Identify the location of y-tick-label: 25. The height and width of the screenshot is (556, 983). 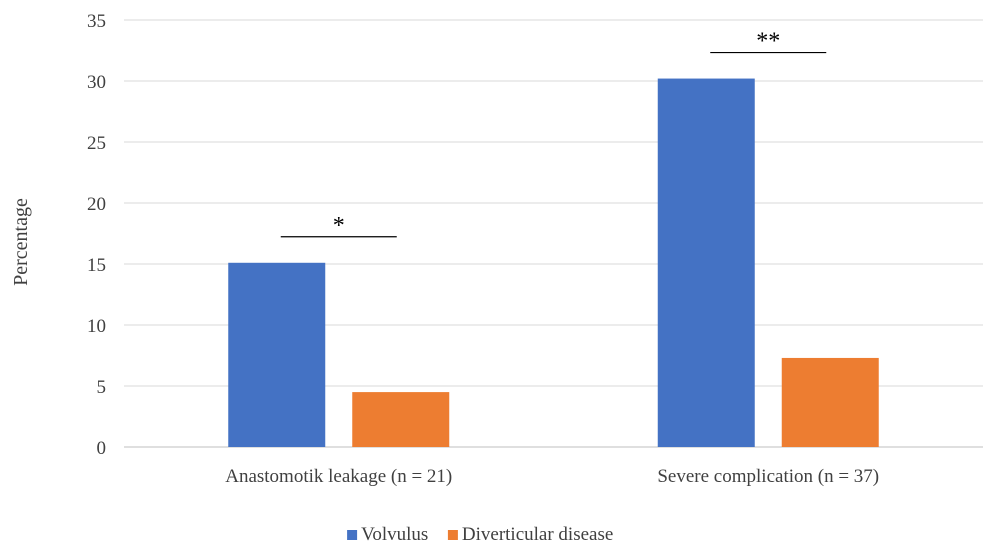
(96, 143).